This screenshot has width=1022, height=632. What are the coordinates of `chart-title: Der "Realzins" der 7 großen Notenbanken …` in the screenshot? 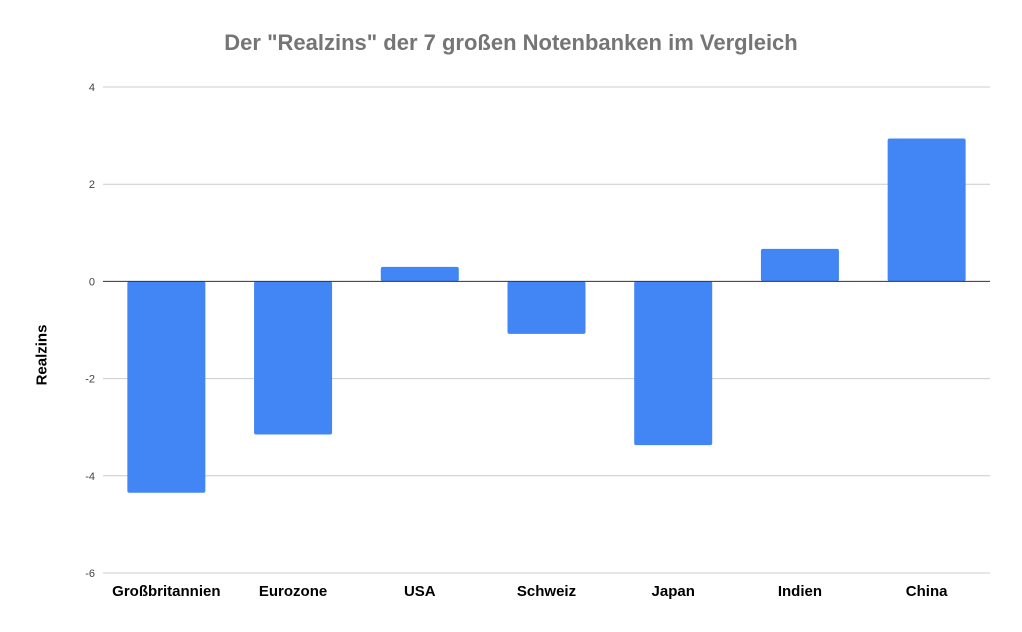 It's located at (511, 42).